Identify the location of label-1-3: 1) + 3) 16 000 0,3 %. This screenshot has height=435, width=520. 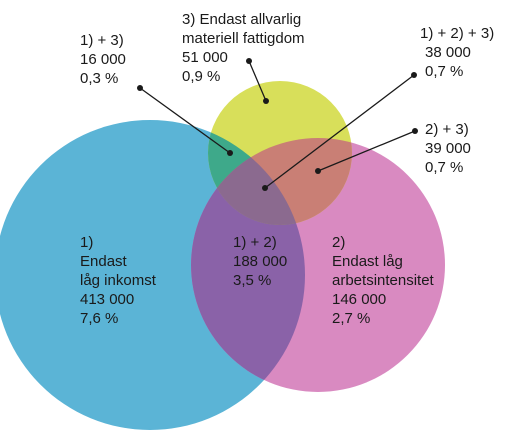
(105, 59).